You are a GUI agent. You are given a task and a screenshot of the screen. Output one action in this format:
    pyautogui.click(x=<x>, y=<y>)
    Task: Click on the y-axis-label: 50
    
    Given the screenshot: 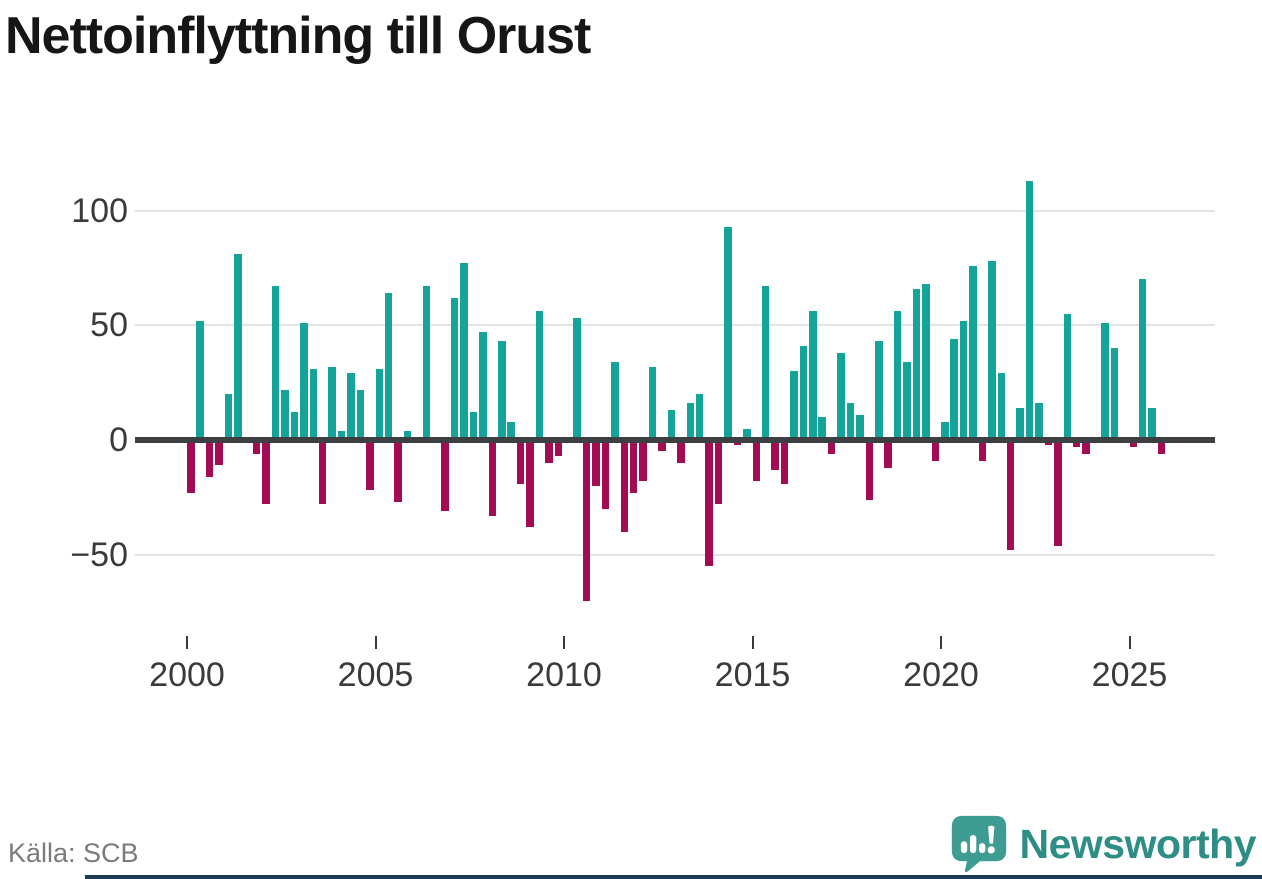 What is the action you would take?
    pyautogui.click(x=109, y=325)
    